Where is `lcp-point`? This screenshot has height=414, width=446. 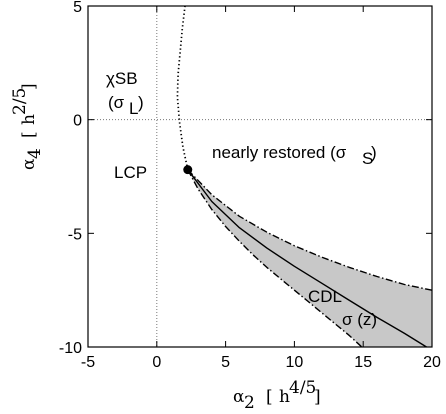 lcp-point is located at coordinates (188, 170).